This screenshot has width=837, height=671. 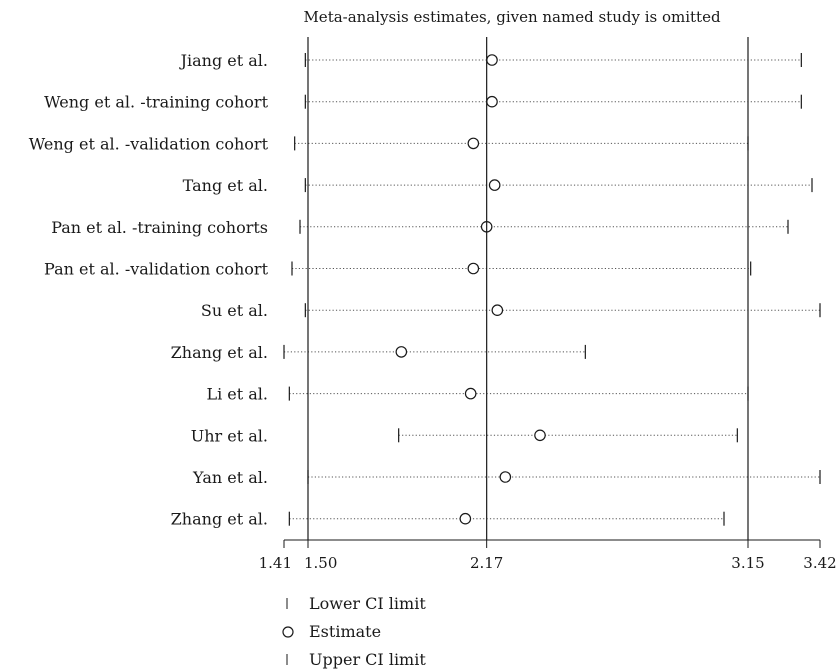 What do you see at coordinates (389, 143) in the screenshot?
I see `study-row: Weng et al. -validation cohort` at bounding box center [389, 143].